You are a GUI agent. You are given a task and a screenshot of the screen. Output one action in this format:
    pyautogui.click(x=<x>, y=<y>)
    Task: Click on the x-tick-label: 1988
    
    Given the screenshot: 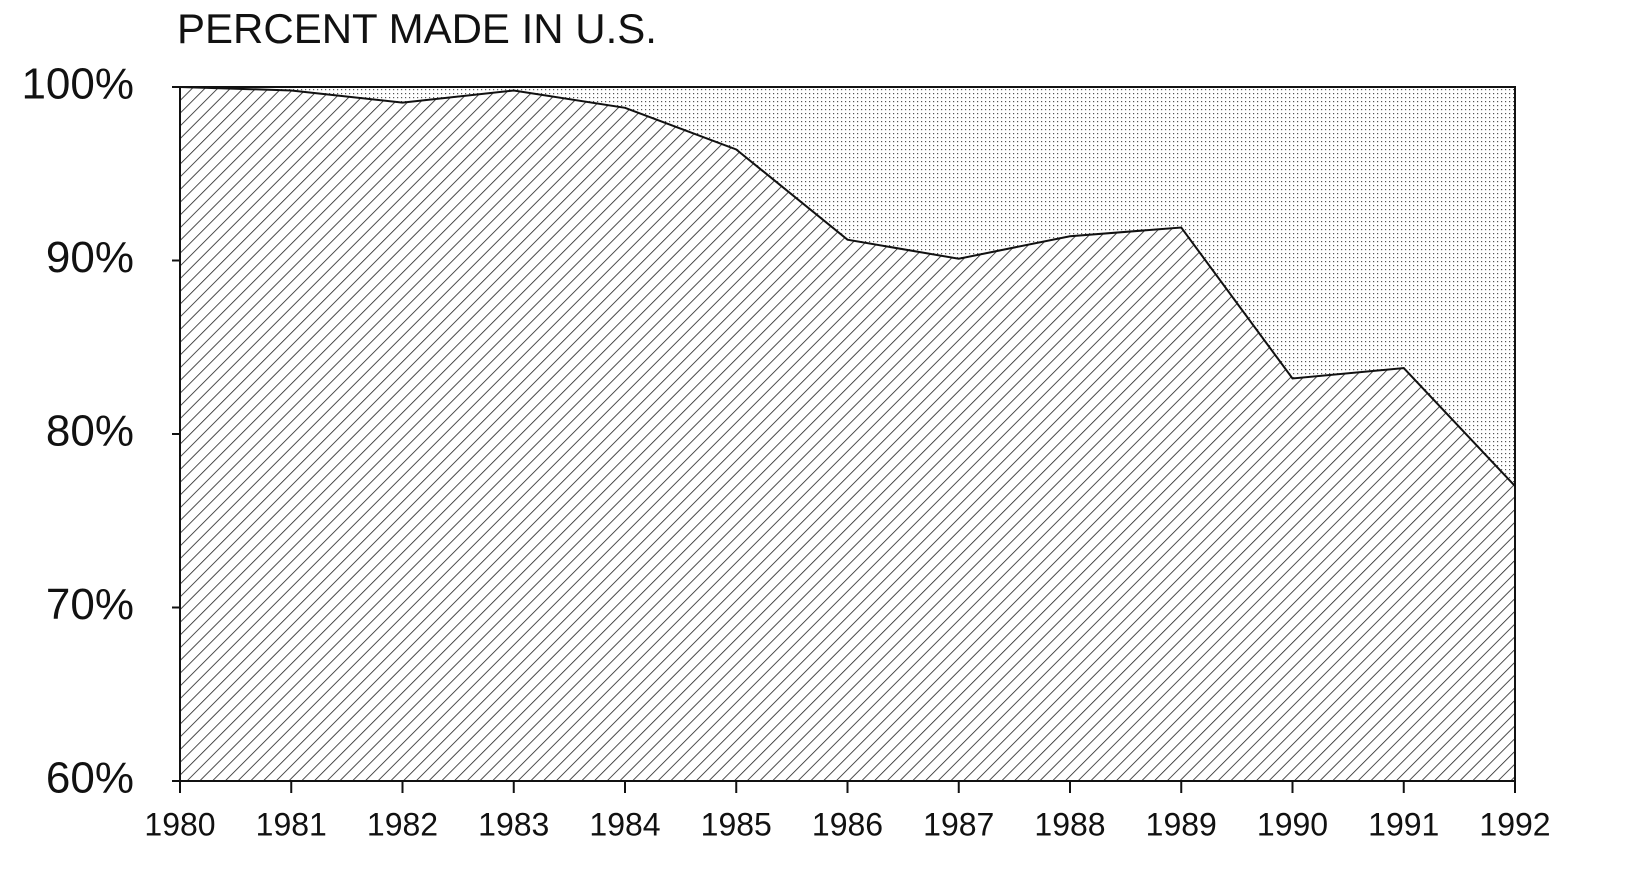 What is the action you would take?
    pyautogui.click(x=1069, y=824)
    